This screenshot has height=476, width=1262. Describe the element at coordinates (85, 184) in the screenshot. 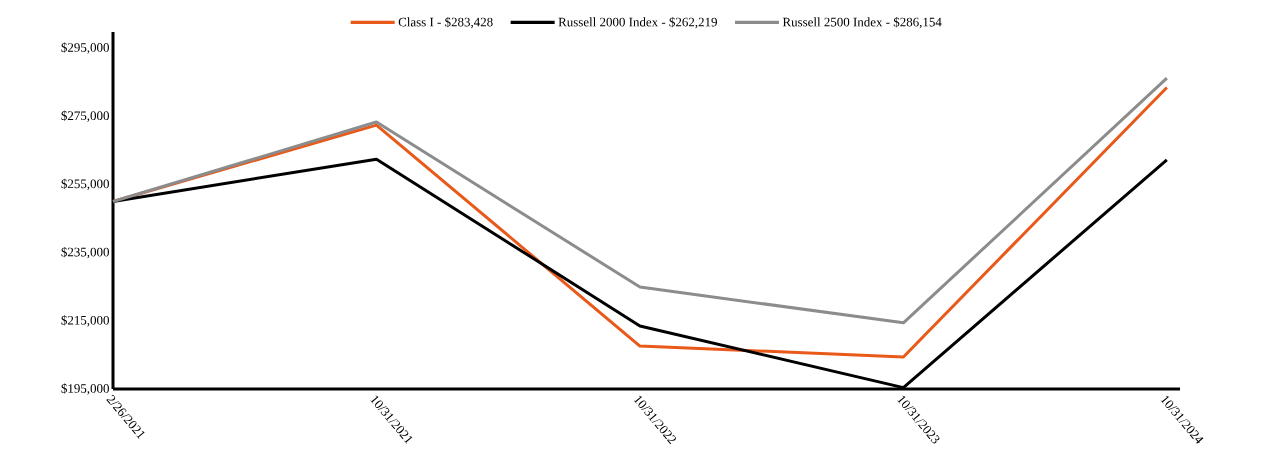

I see `y-tick-label: $255,000` at that location.